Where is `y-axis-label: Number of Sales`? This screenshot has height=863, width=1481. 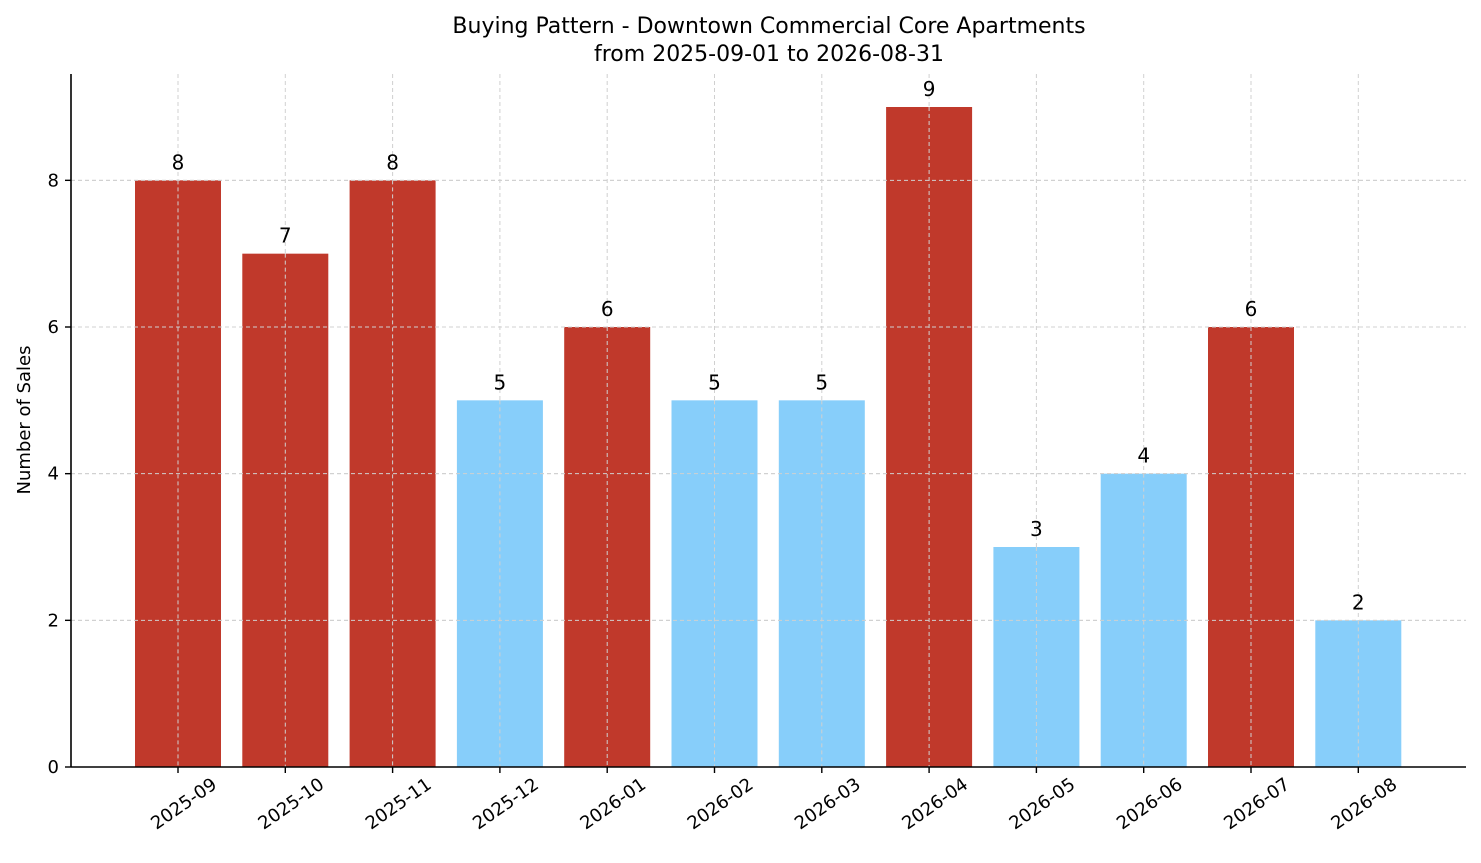 y-axis-label: Number of Sales is located at coordinates (24, 419).